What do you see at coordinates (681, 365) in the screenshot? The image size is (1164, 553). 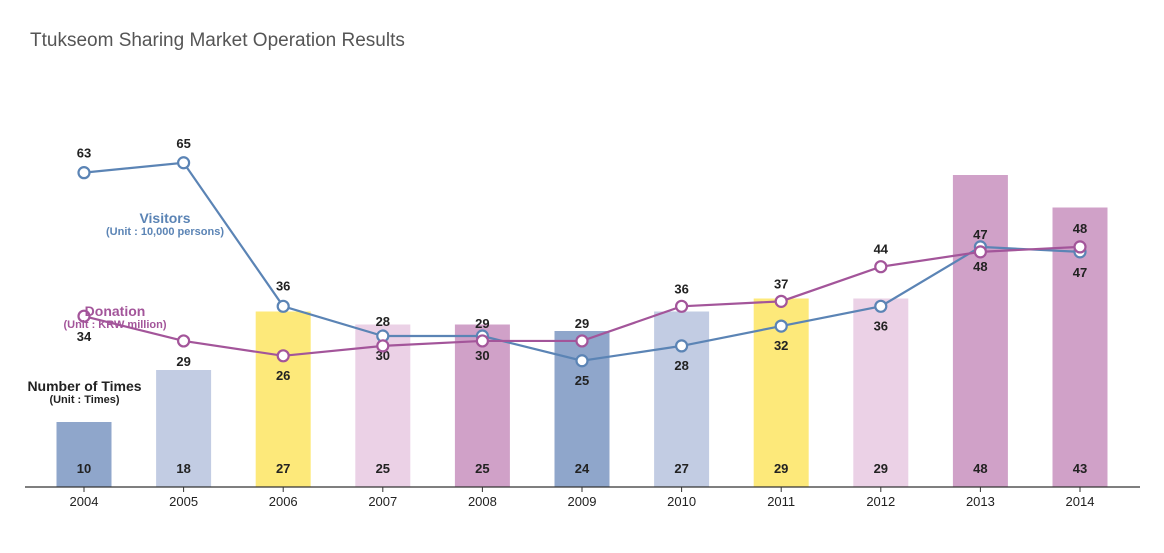 I see `visitors-value-label-2010: 28` at bounding box center [681, 365].